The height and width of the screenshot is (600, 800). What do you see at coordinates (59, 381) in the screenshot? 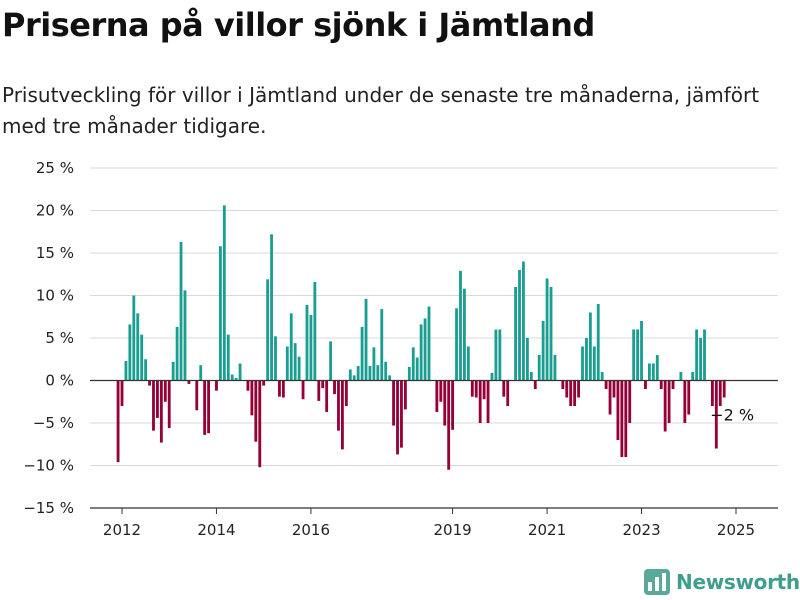
I see `y-tick-label: 0 %` at bounding box center [59, 381].